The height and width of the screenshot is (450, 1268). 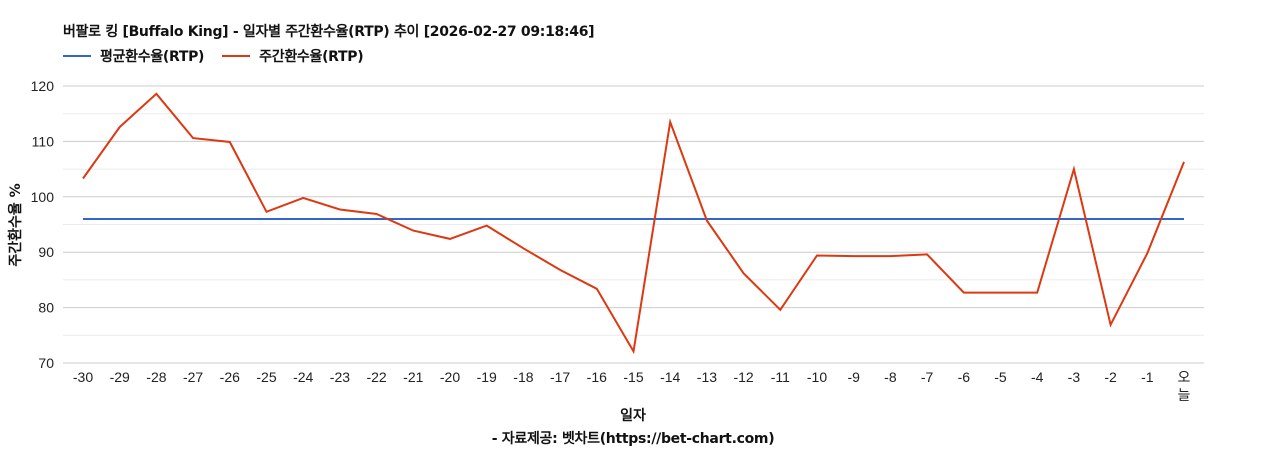 What do you see at coordinates (83, 377) in the screenshot?
I see `x-tick-label: -30` at bounding box center [83, 377].